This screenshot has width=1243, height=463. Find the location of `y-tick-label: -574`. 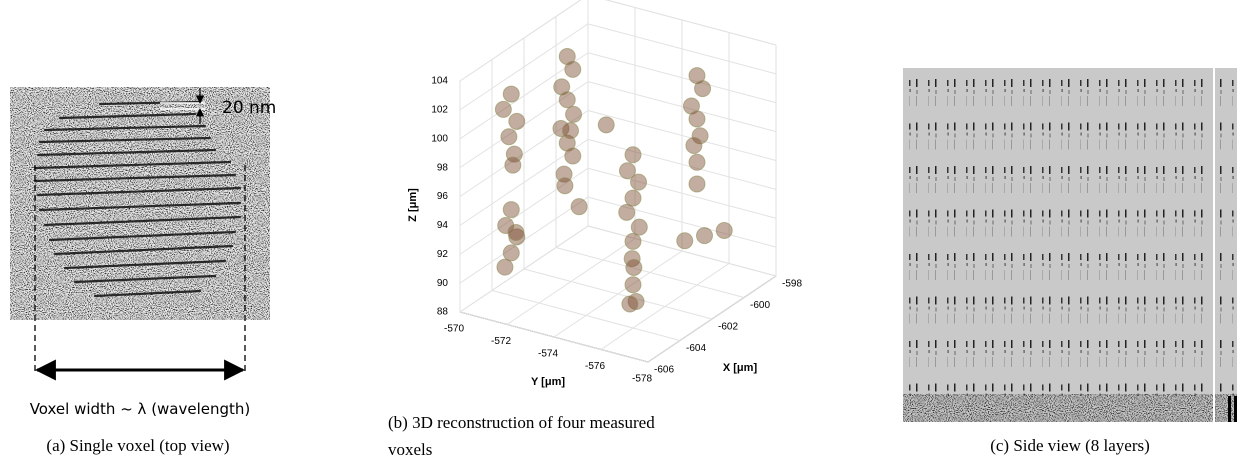

y-tick-label: -574 is located at coordinates (548, 354).